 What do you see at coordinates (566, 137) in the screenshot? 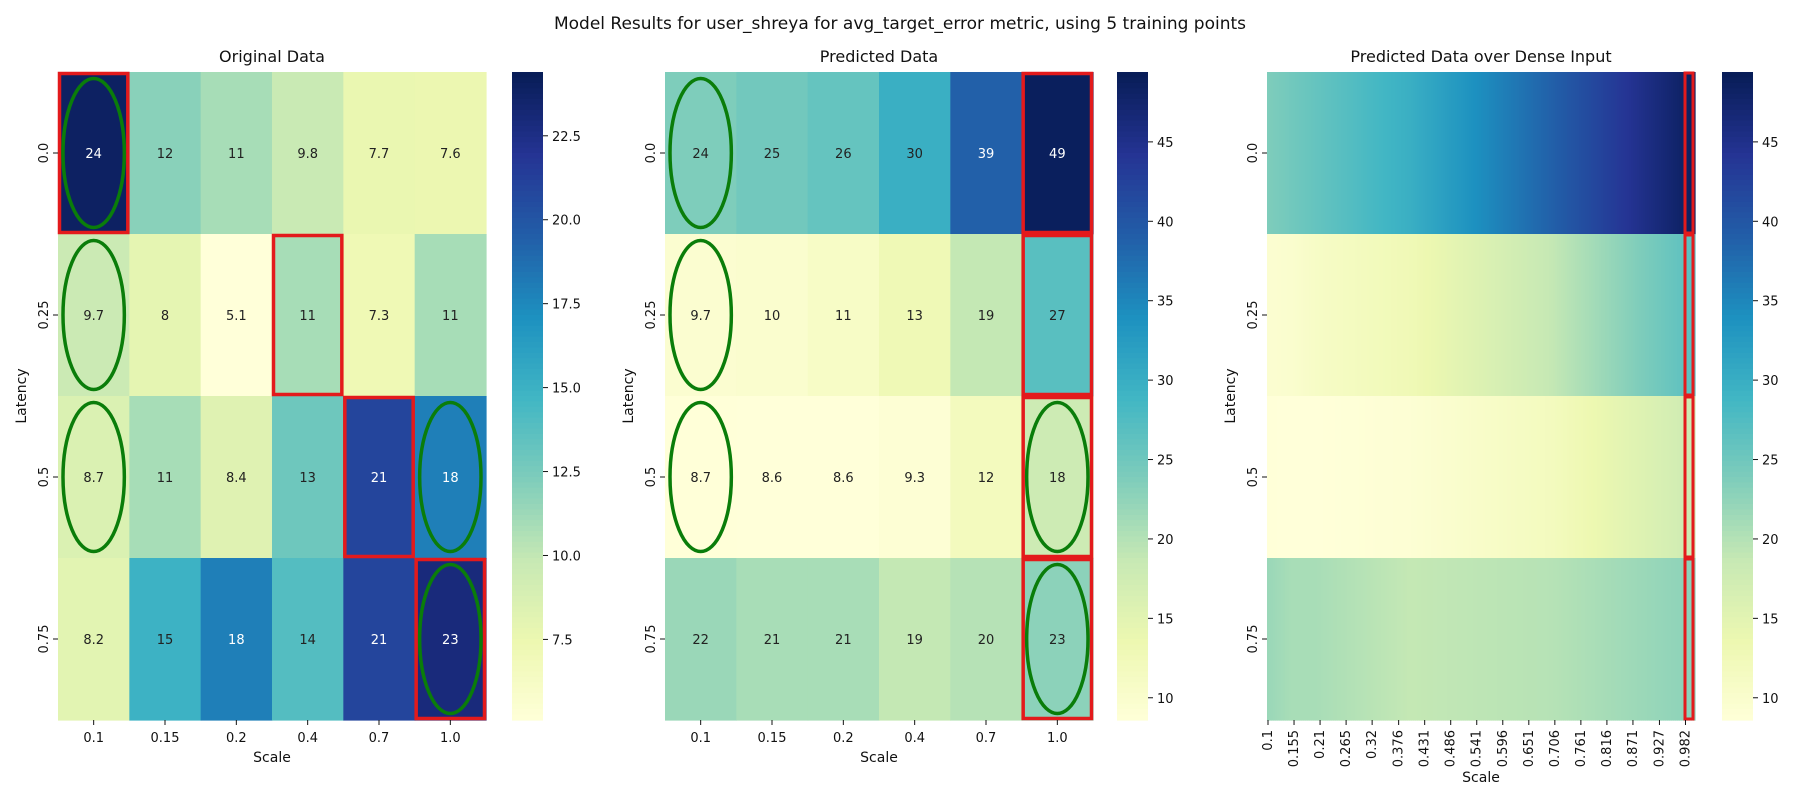
I see `colorbar-tick-label: 22.5` at bounding box center [566, 137].